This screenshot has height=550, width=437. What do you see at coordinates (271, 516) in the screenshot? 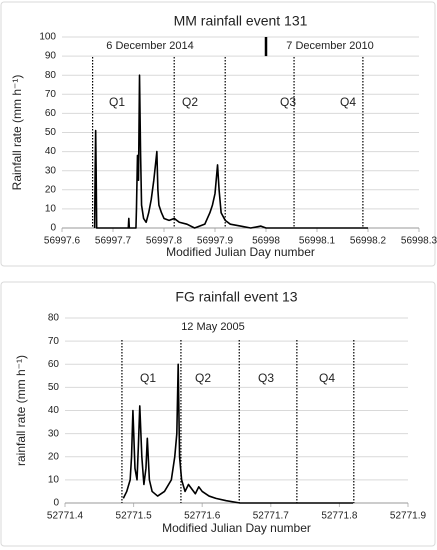
I see `x-tick-label: 52771.7` at bounding box center [271, 516].